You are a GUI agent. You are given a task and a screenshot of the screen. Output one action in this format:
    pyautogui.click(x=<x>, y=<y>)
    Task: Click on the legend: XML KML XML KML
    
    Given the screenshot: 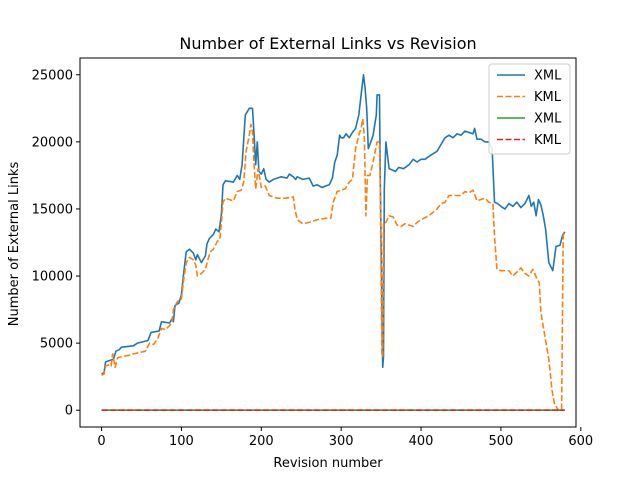 What is the action you would take?
    pyautogui.click(x=529, y=109)
    